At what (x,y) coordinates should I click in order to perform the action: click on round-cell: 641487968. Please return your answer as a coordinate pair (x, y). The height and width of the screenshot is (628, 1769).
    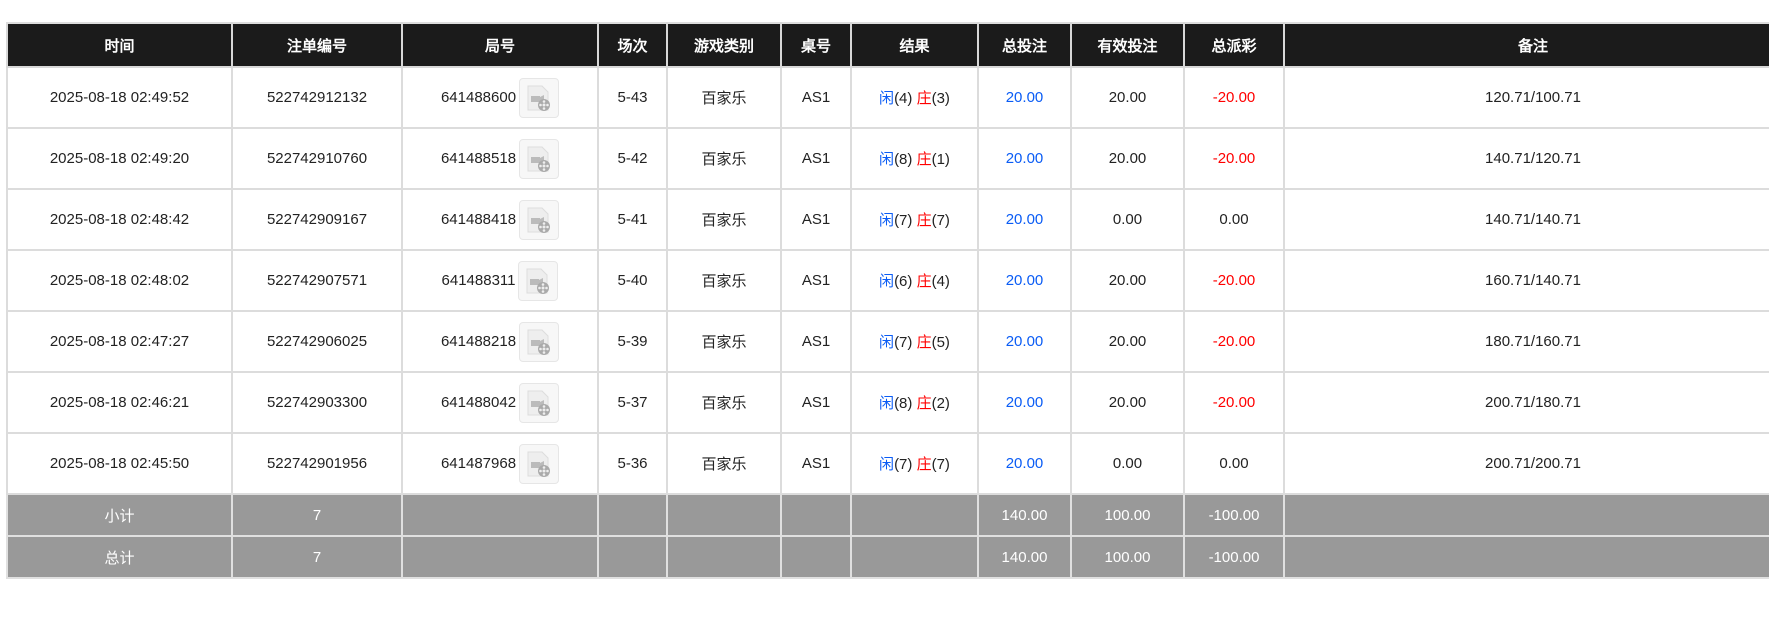
    Looking at the image, I should click on (500, 463).